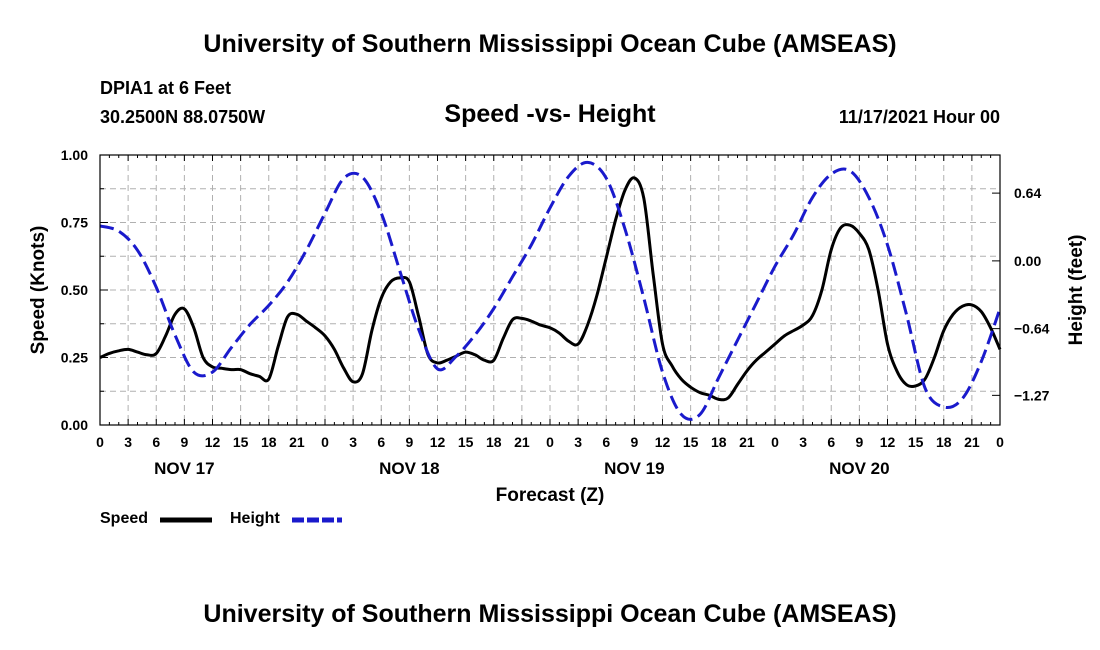  I want to click on y-tick-label: 0.00, so click(74, 425).